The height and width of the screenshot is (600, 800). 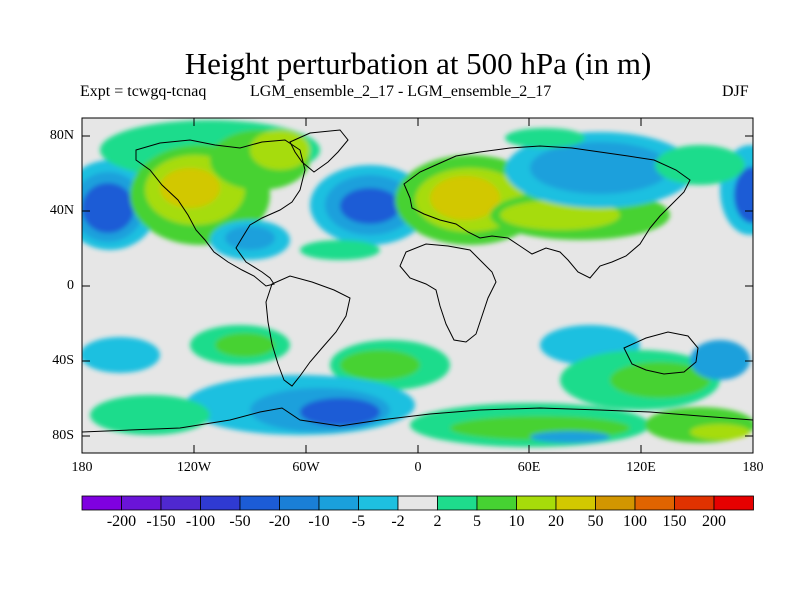 I want to click on colorbar-label: -5, so click(x=358, y=521).